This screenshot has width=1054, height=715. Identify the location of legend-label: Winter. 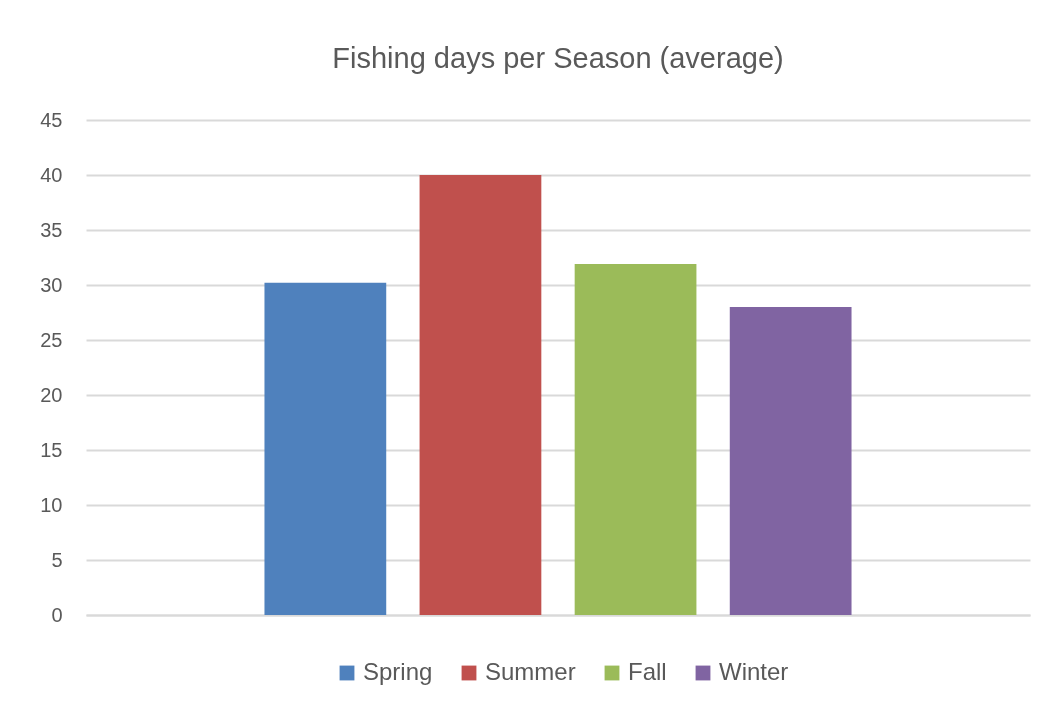
(754, 671).